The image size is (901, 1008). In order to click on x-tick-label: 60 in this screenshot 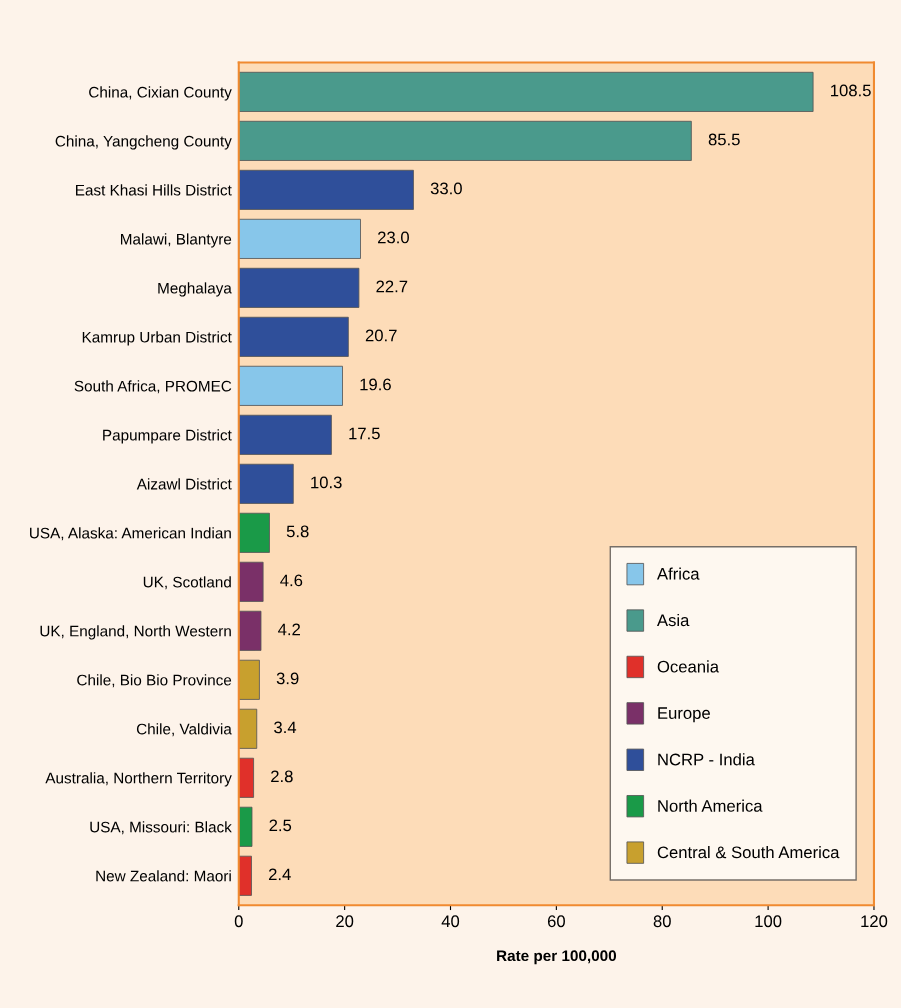, I will do `click(556, 921)`.